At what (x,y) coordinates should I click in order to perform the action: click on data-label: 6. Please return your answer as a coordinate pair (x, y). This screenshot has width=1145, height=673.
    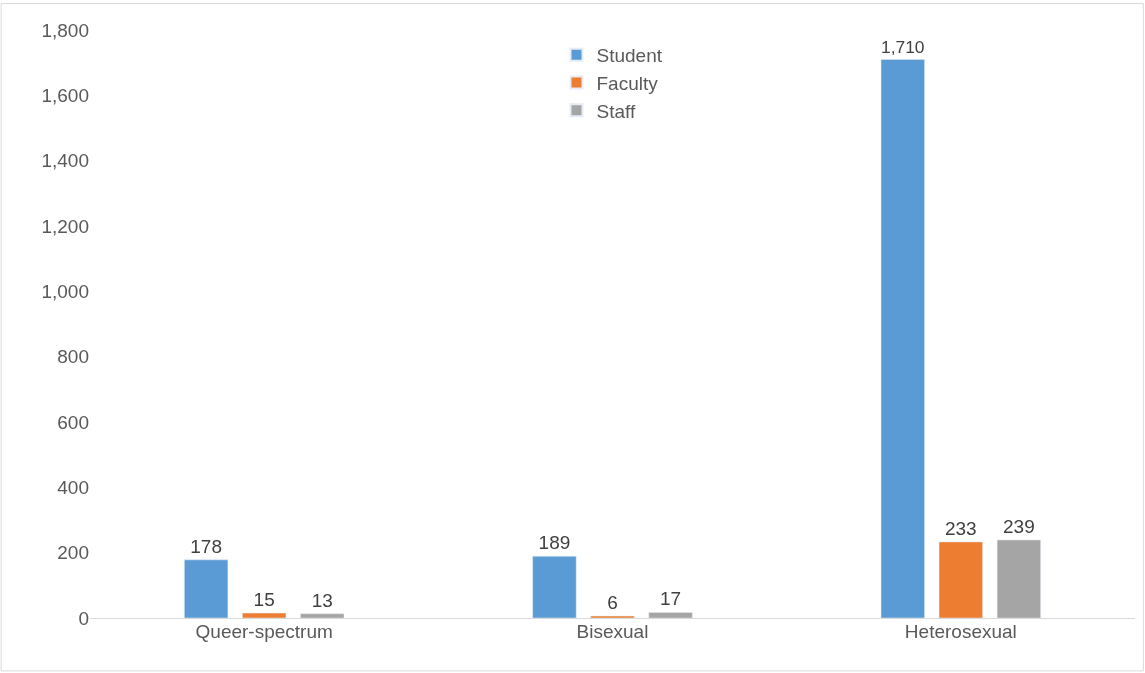
    Looking at the image, I should click on (612, 603).